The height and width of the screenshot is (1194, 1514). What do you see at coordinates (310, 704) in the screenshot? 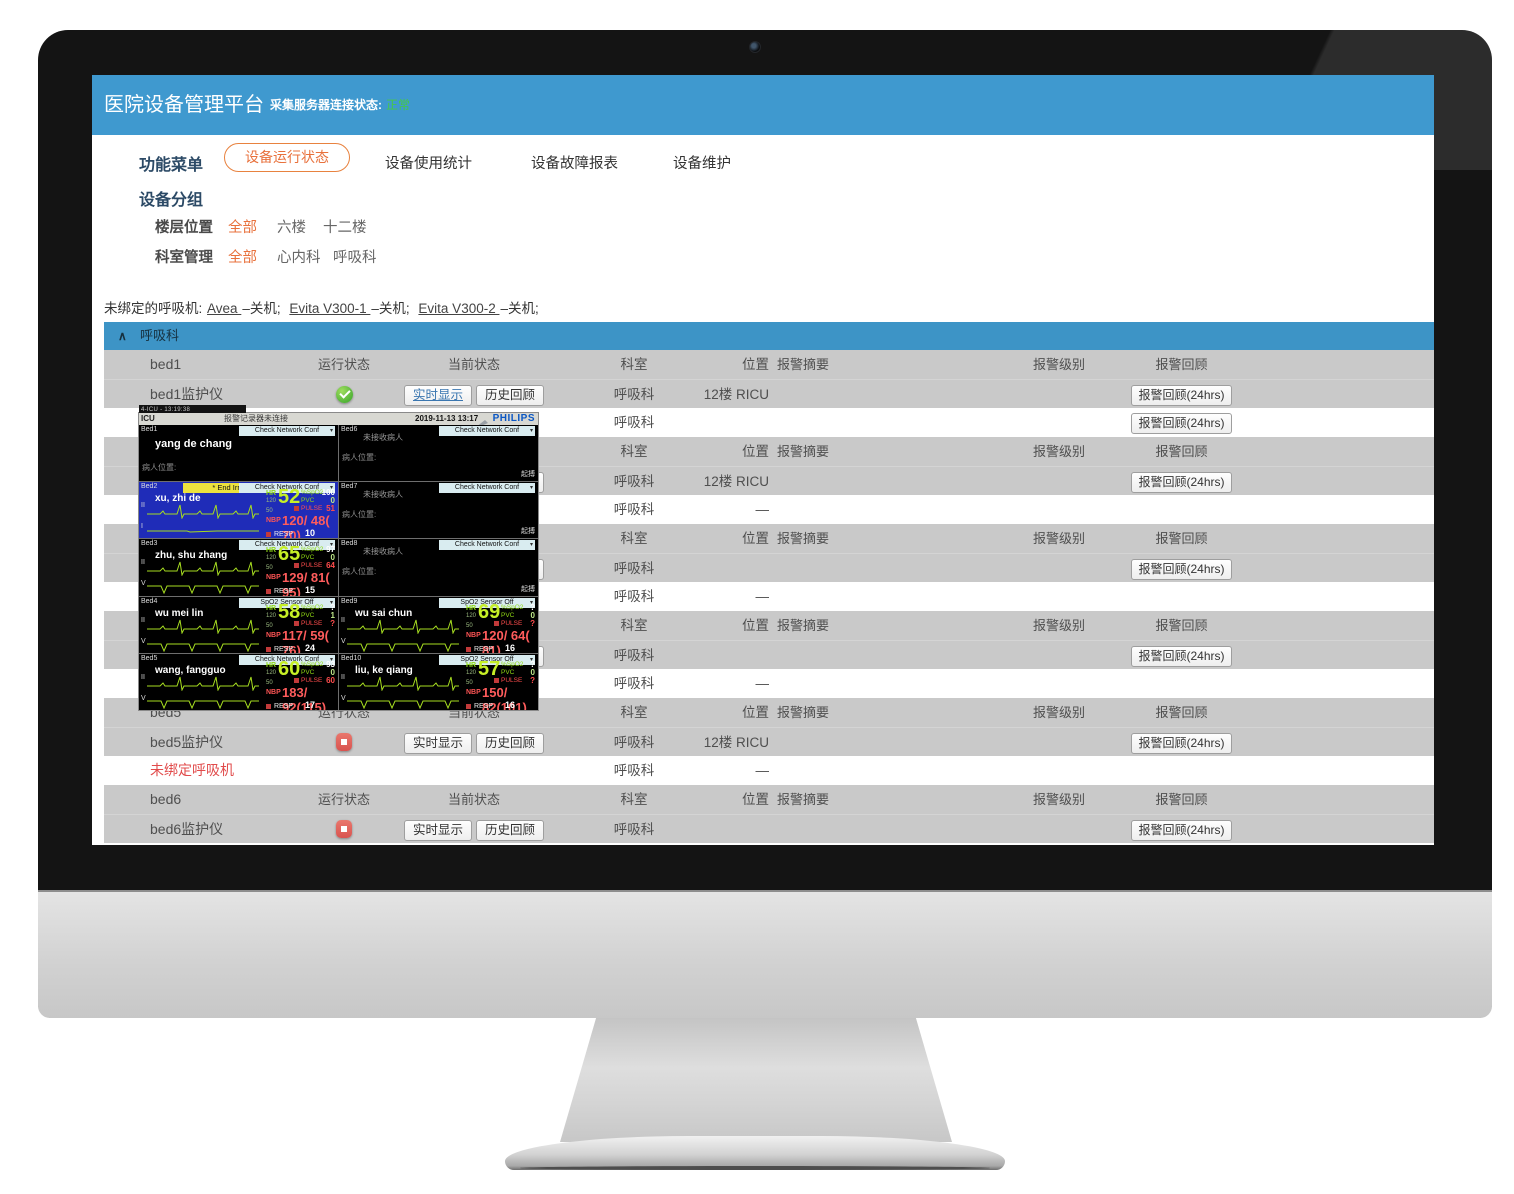
I see `resp-value: 17` at bounding box center [310, 704].